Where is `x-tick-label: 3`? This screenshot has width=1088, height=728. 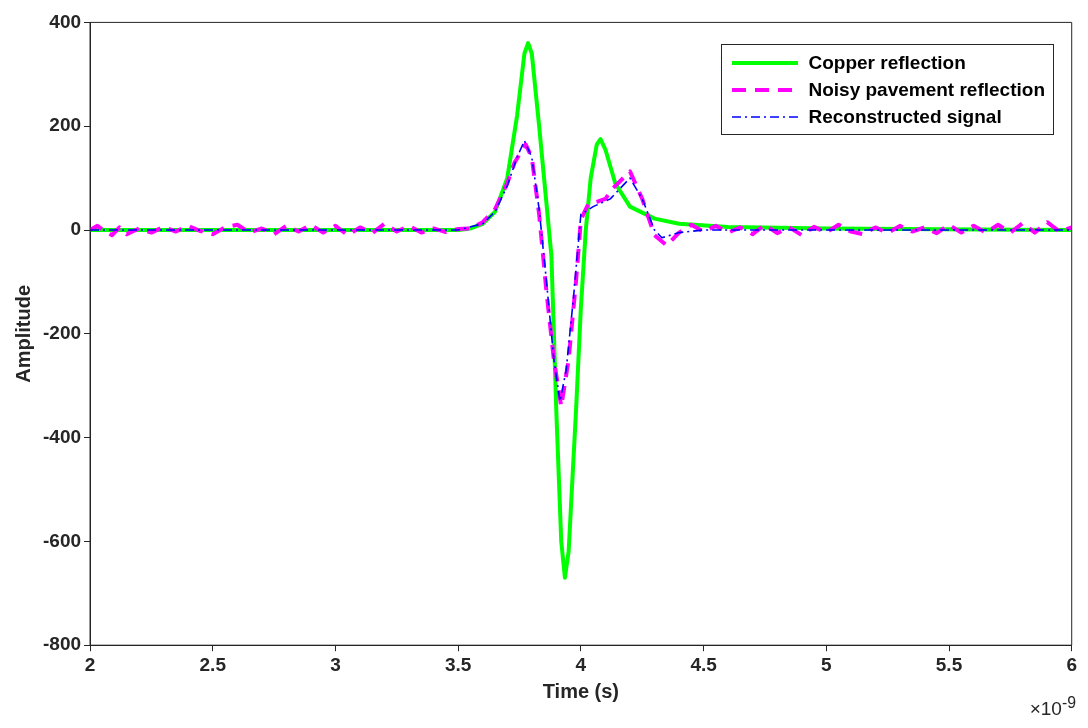 x-tick-label: 3 is located at coordinates (335, 664).